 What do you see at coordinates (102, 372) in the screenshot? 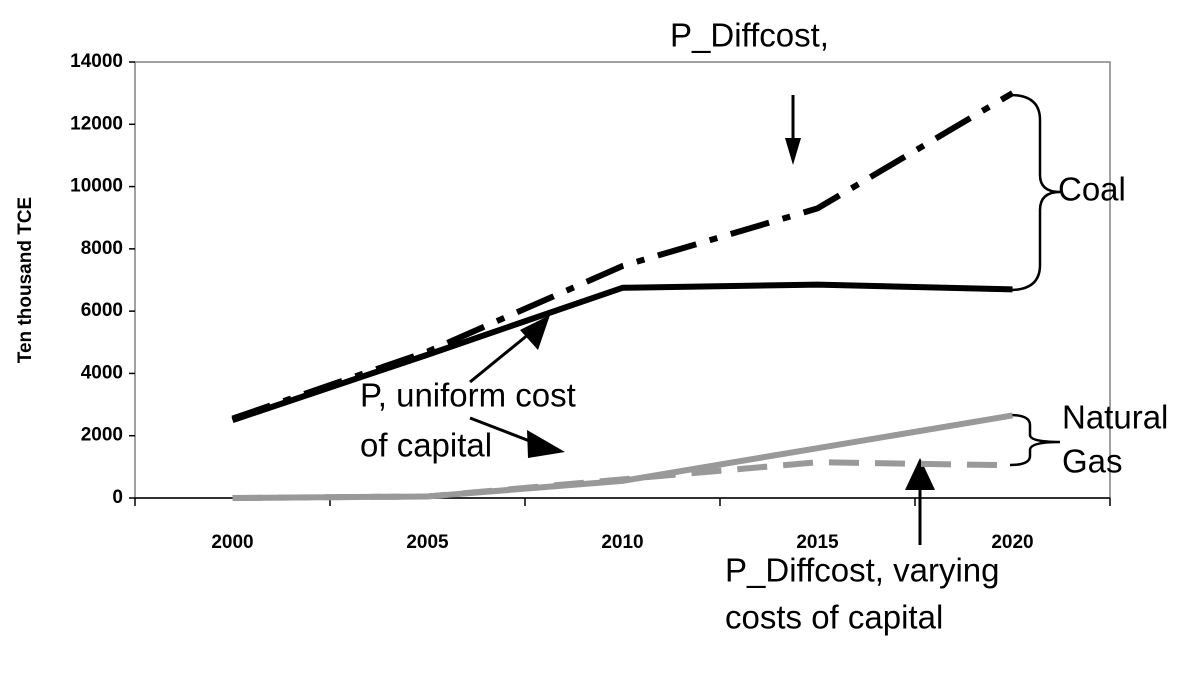
I see `y-tick-label: 4000` at bounding box center [102, 372].